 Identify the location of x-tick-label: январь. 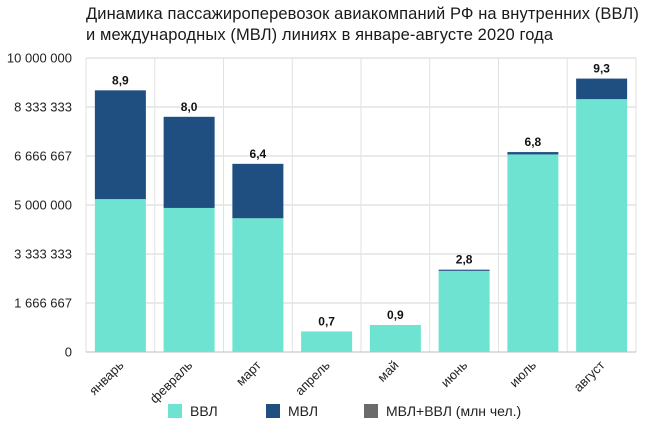
(106, 377).